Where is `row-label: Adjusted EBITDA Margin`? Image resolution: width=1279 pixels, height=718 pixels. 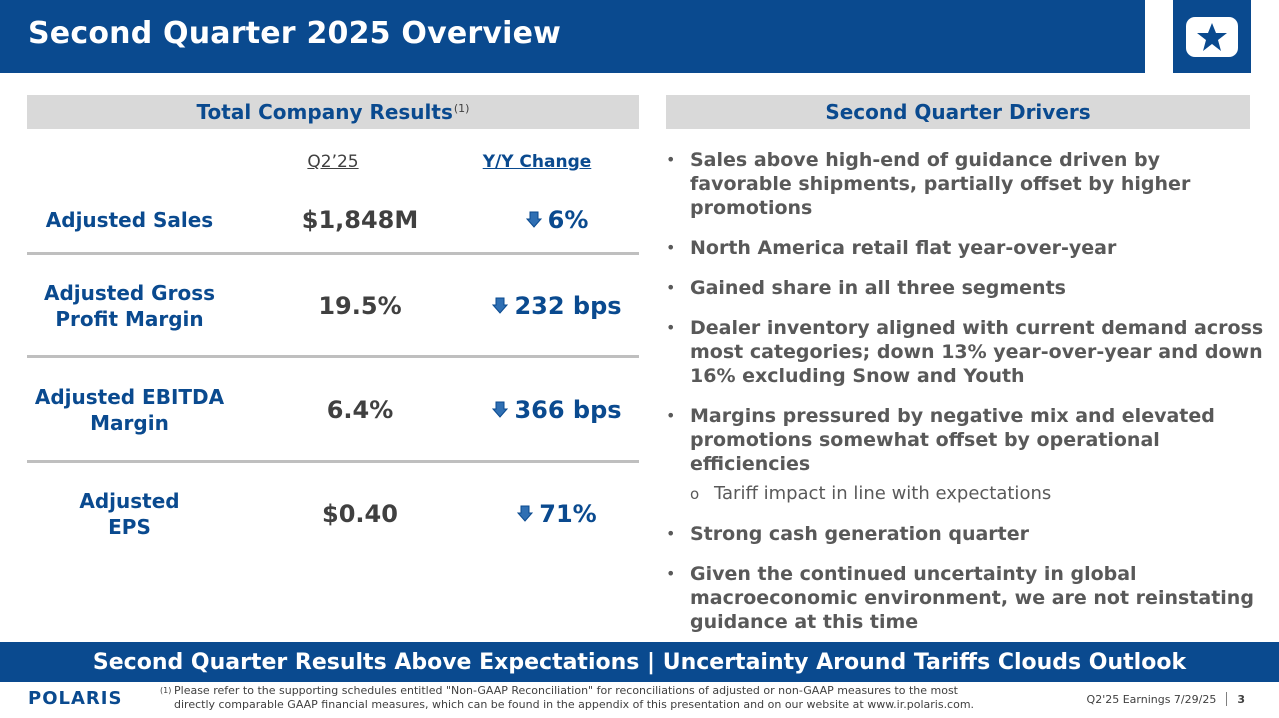 row-label: Adjusted EBITDA Margin is located at coordinates (129, 410).